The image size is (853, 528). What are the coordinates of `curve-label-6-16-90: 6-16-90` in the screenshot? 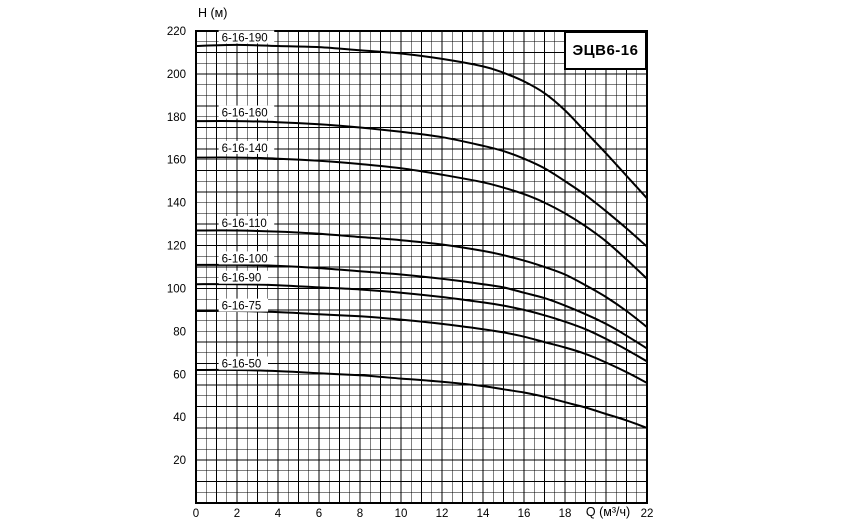 It's located at (242, 279).